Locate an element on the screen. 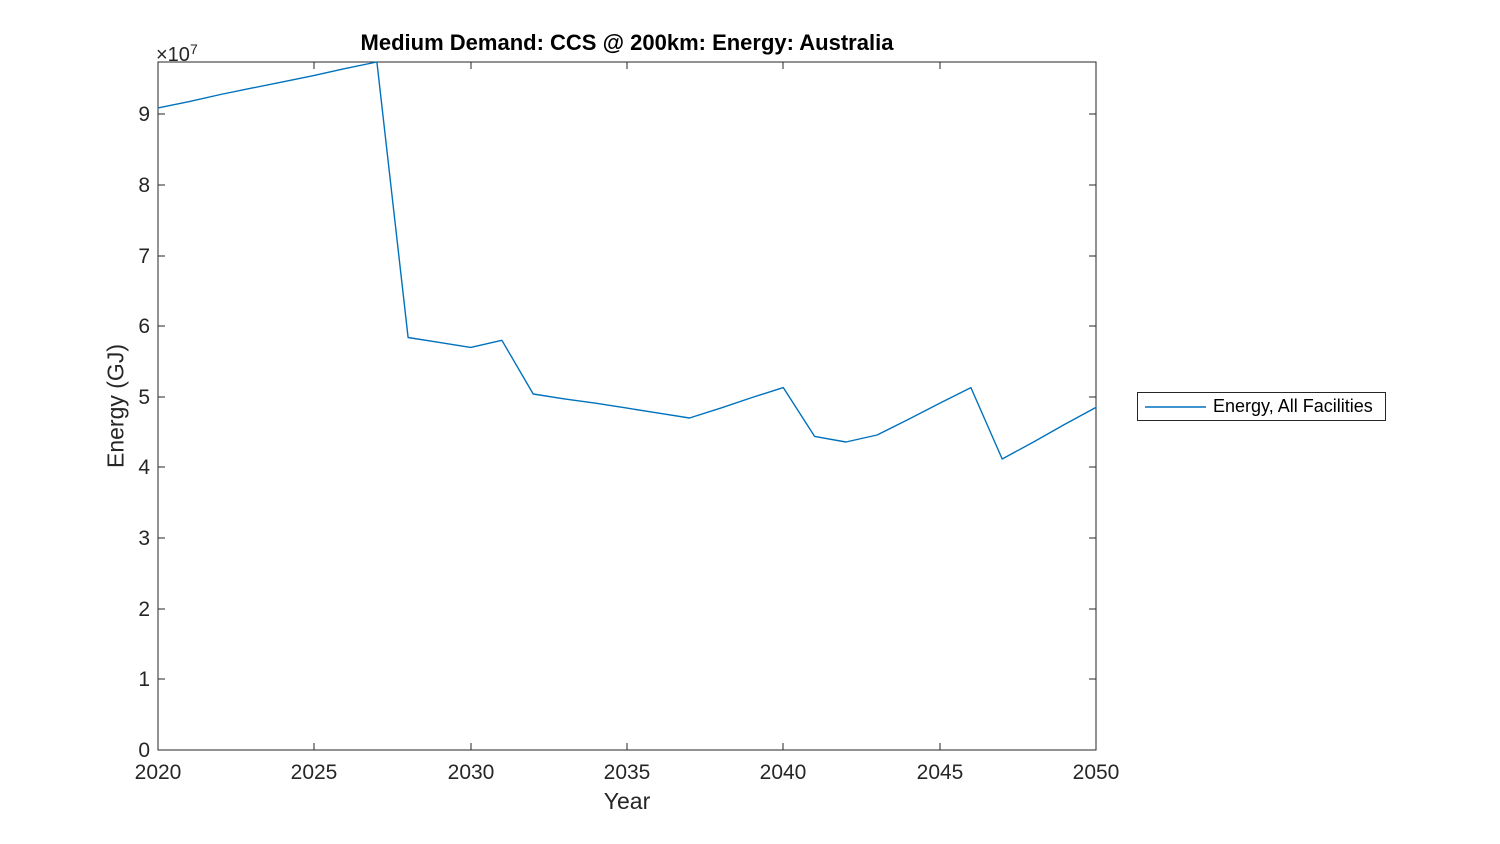 The image size is (1500, 844). y-axis-multiplier-exponent: 7 is located at coordinates (193, 49).